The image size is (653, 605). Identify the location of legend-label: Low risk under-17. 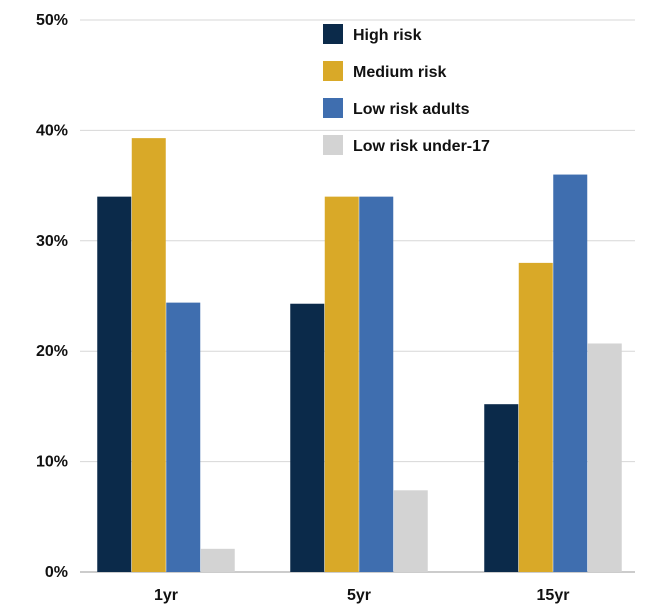
(421, 146).